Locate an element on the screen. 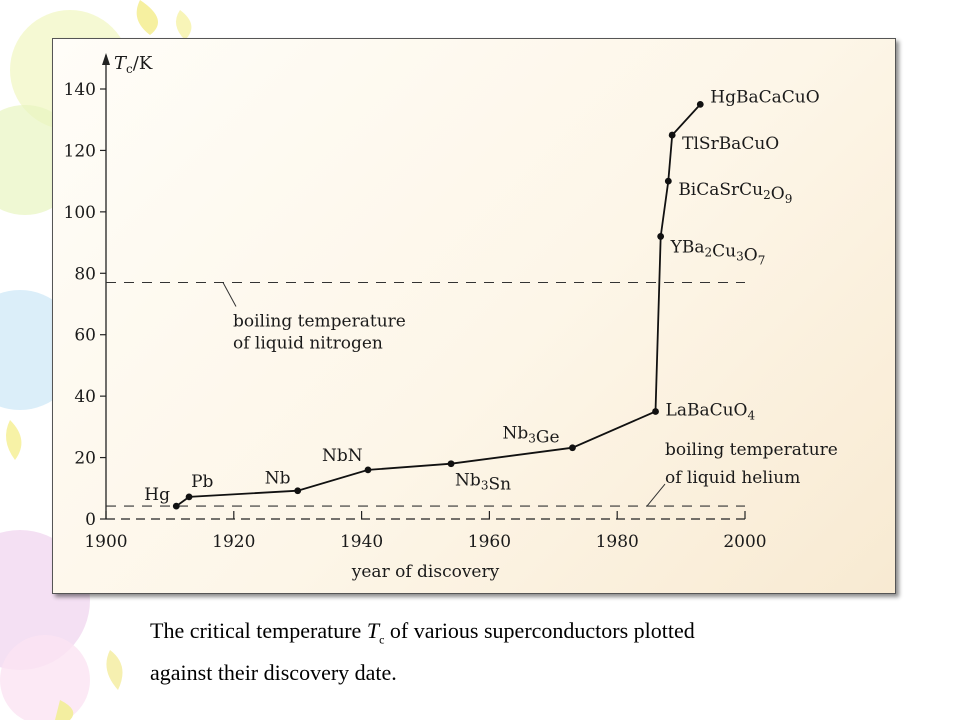 Image resolution: width=960 pixels, height=720 pixels. y-tick-label: 0 is located at coordinates (90, 520).